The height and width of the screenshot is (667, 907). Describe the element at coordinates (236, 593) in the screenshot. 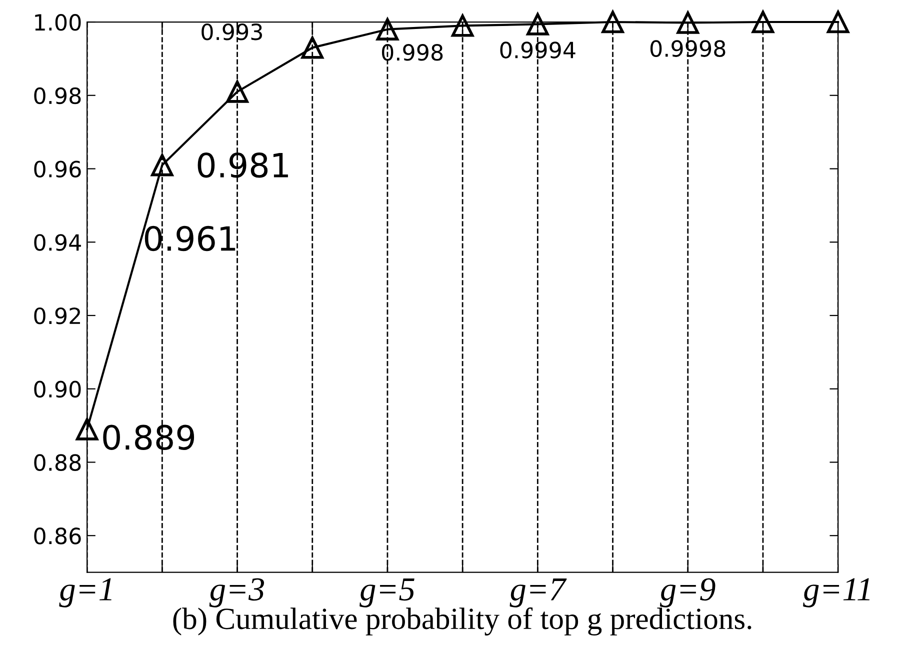

I see `x-tick-label: g=3` at that location.